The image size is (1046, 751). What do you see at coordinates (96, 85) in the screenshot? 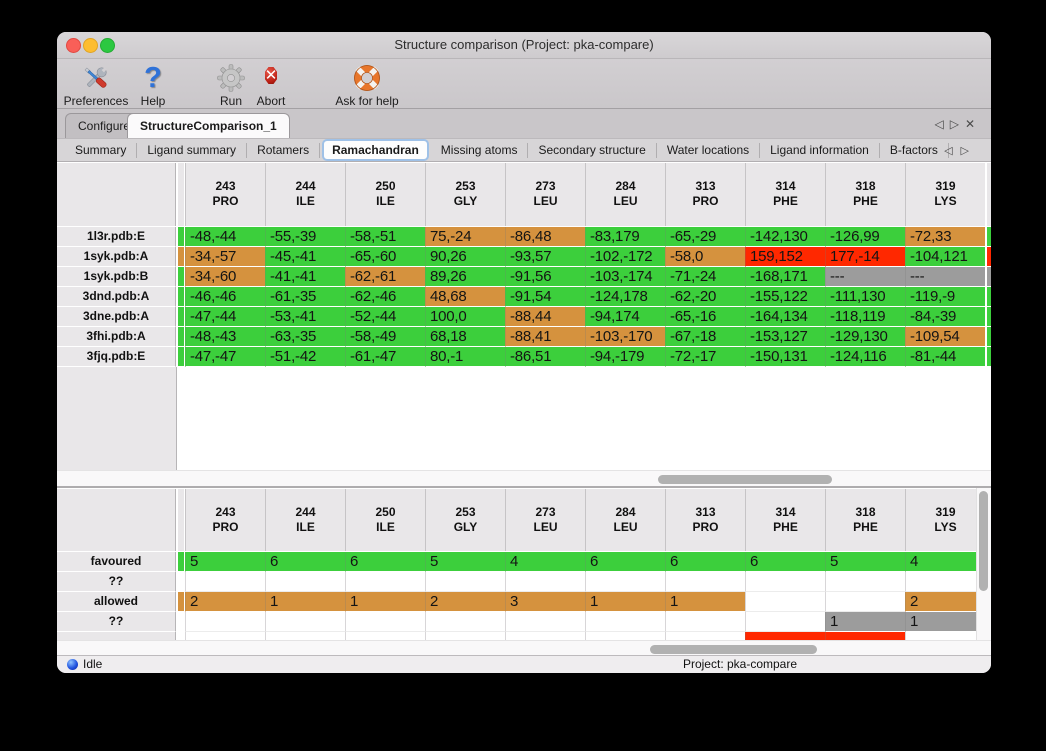
I see `preferences-button: Preferences` at bounding box center [96, 85].